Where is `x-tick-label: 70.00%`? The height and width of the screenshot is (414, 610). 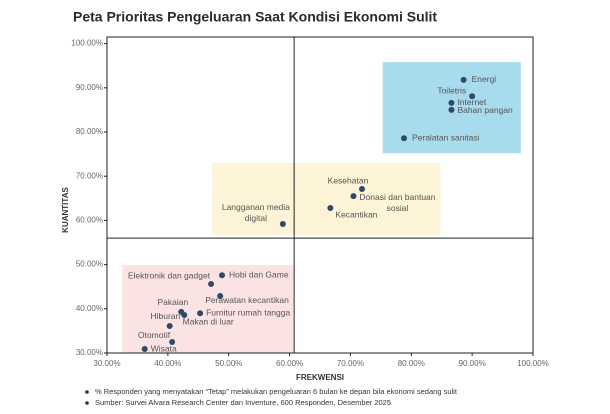 x-tick-label: 70.00% is located at coordinates (350, 363).